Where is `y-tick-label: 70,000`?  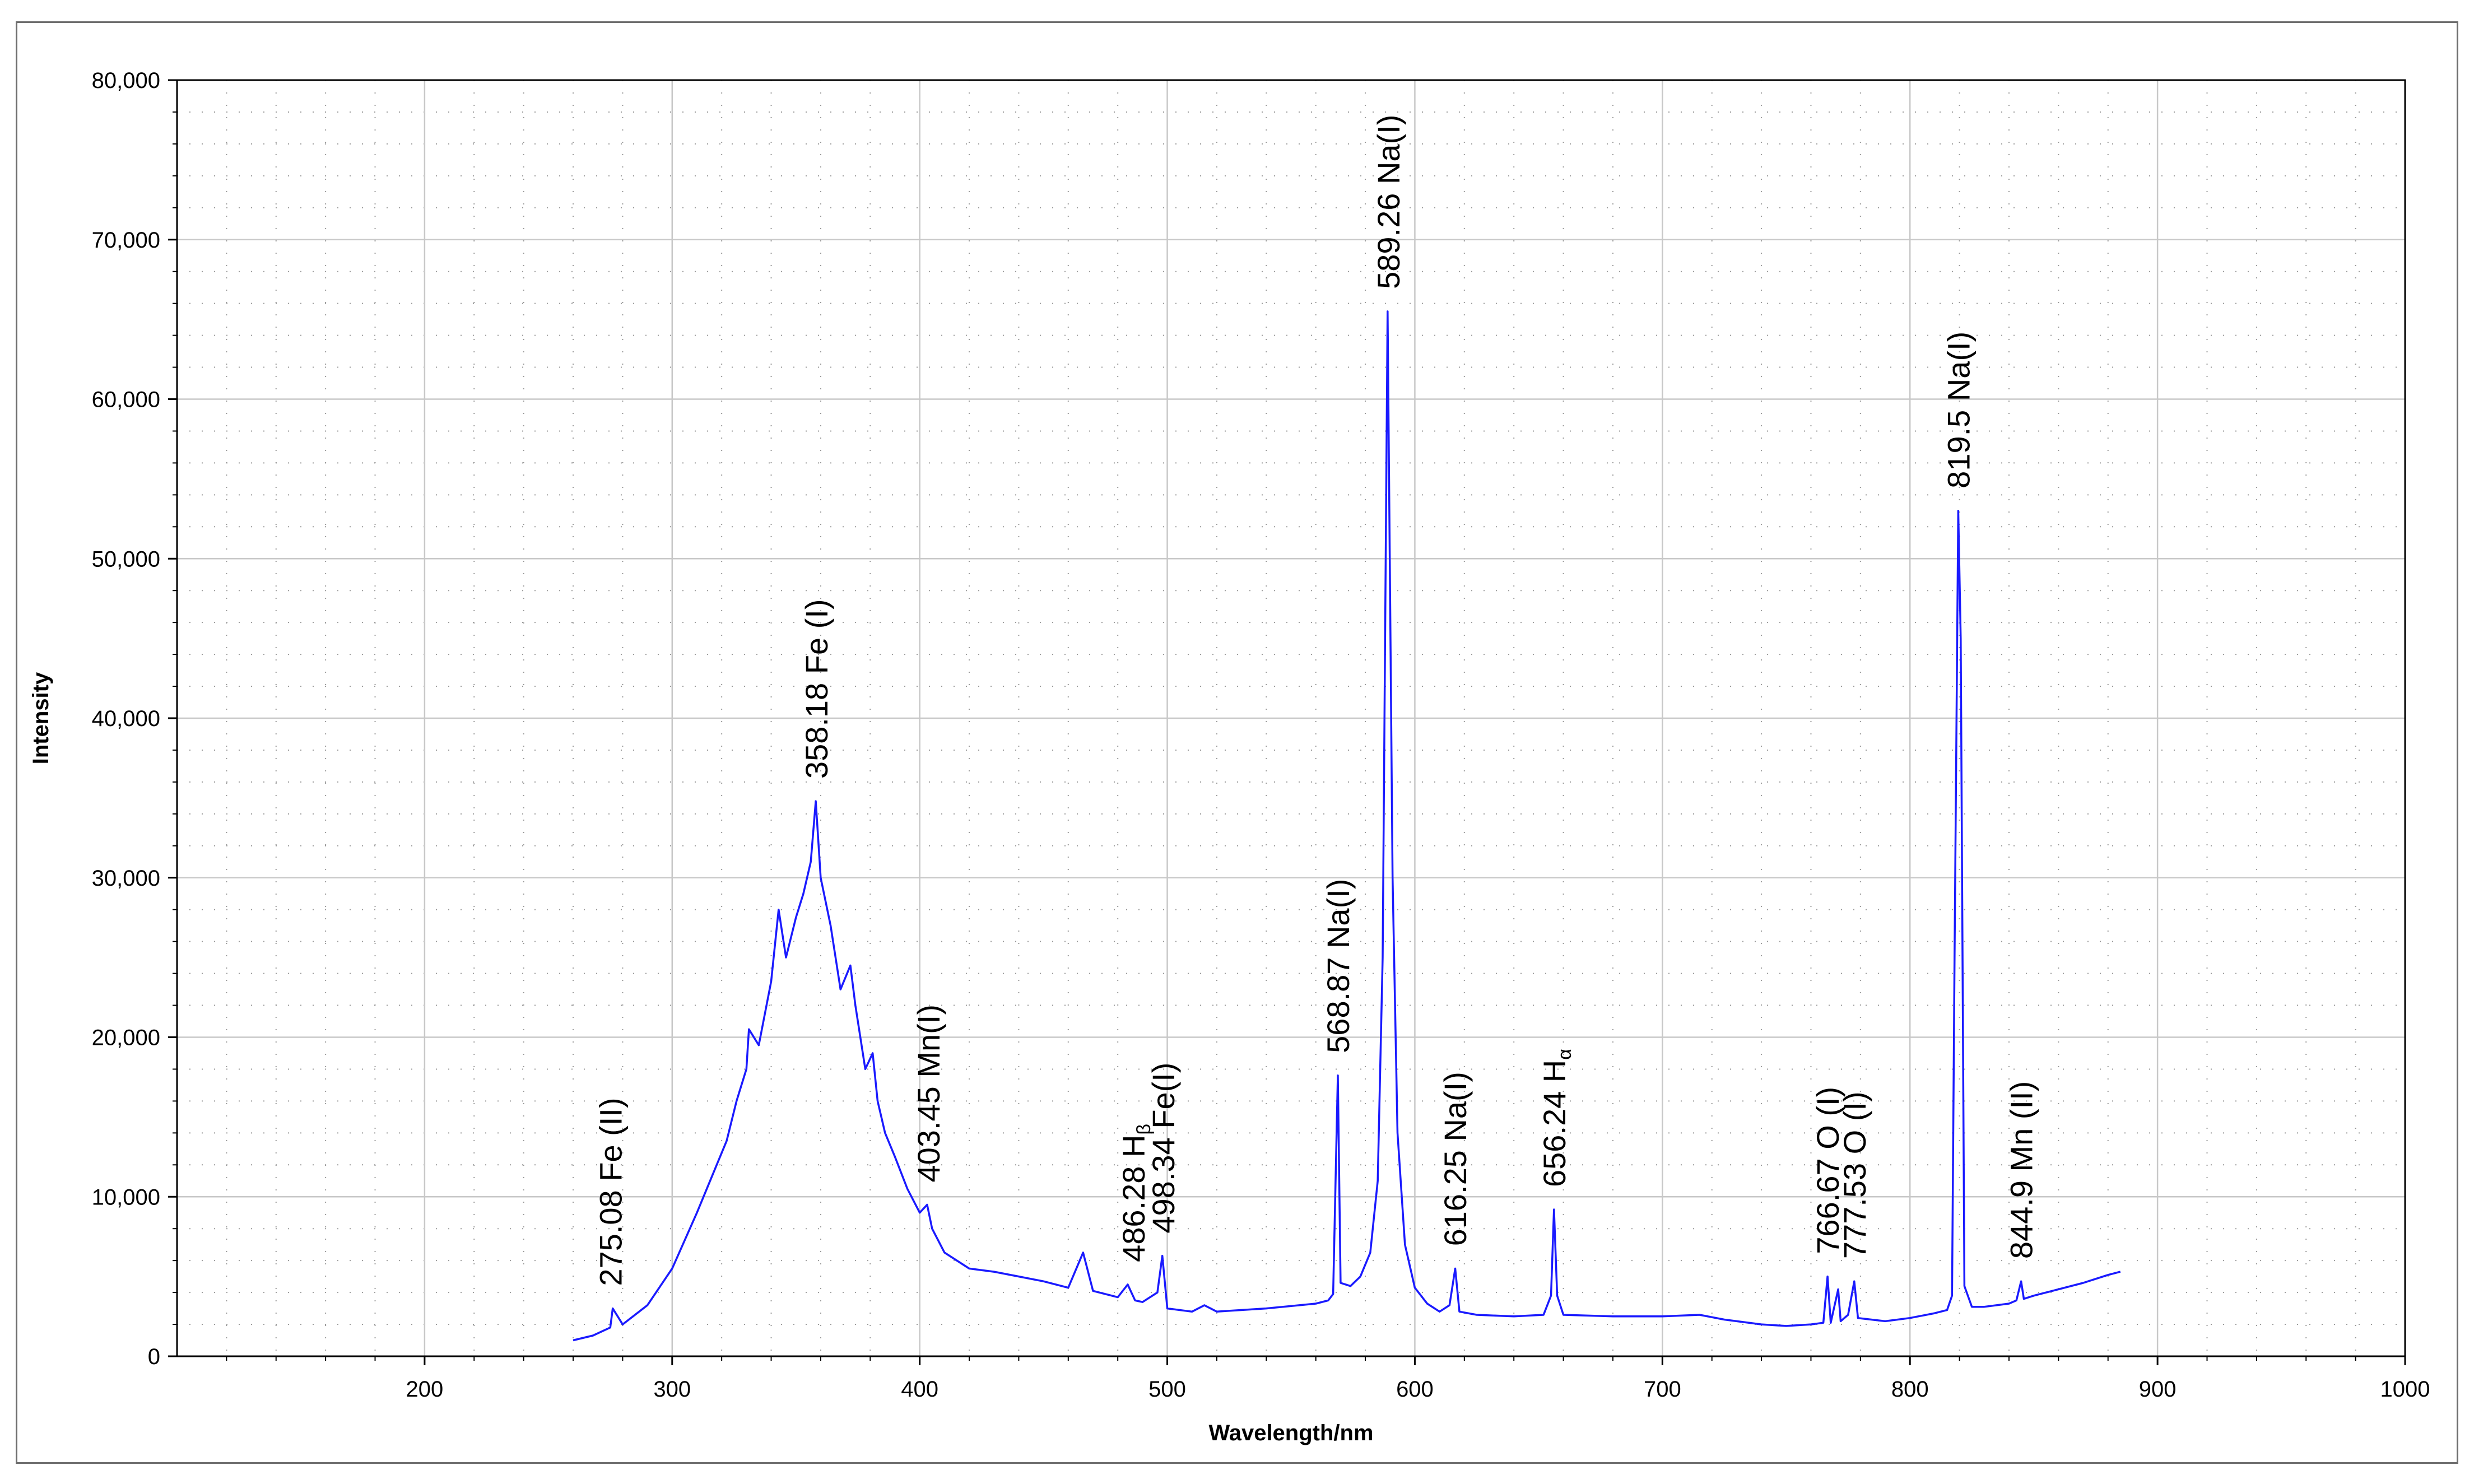
y-tick-label: 70,000 is located at coordinates (126, 240).